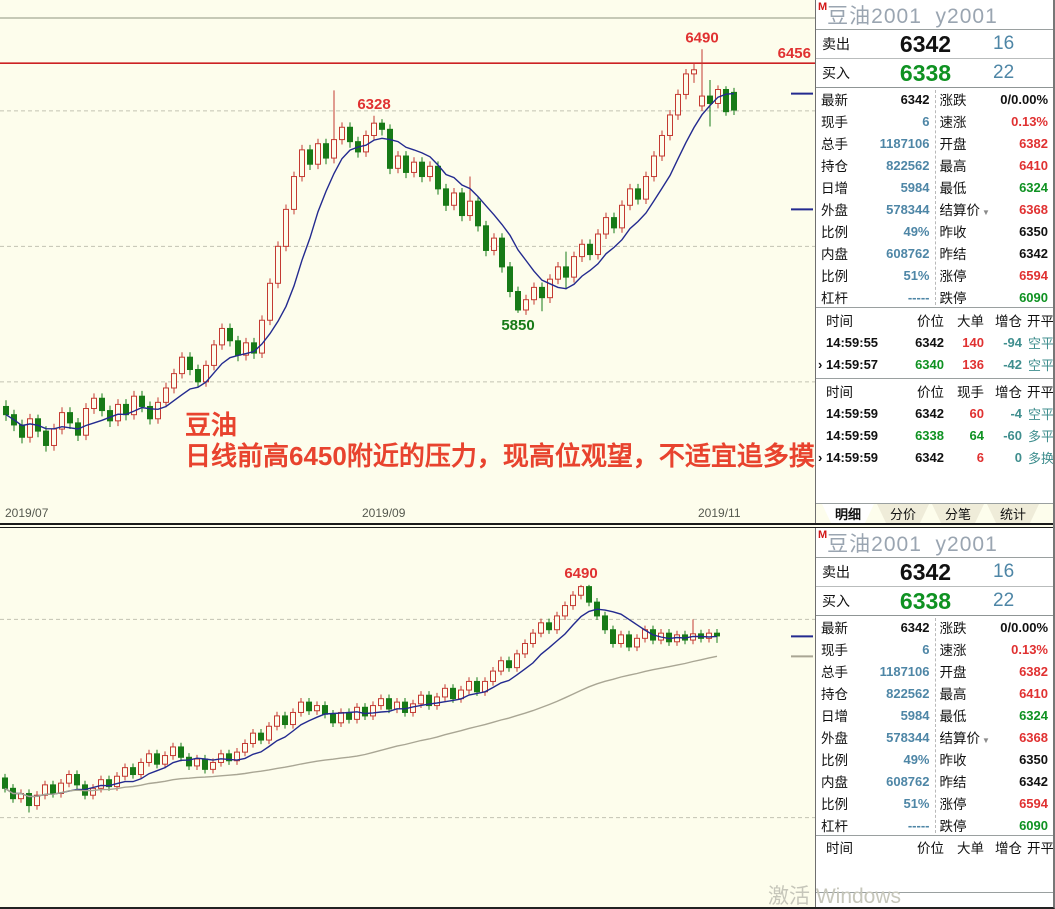  Describe the element at coordinates (940, 392) in the screenshot. I see `table-header: 时间 价位 现手 增仓 开平` at that location.